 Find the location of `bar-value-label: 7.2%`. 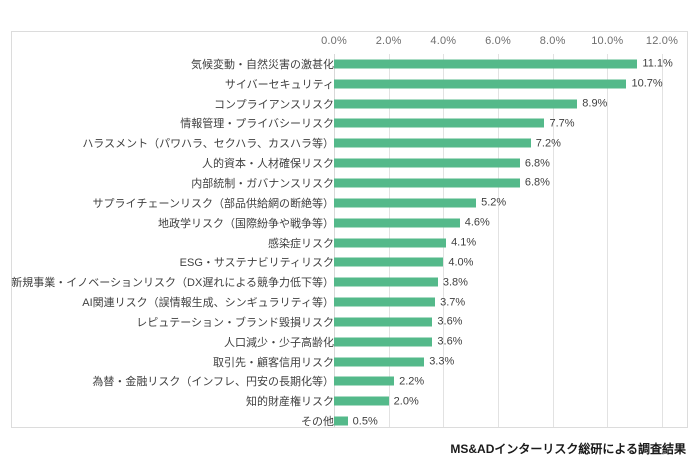

bar-value-label: 7.2% is located at coordinates (548, 143).